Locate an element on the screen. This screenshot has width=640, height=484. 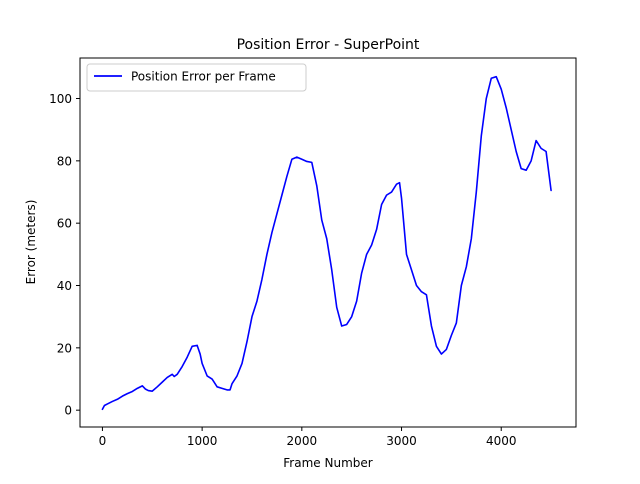
y-tick-label: 60 is located at coordinates (64, 224).